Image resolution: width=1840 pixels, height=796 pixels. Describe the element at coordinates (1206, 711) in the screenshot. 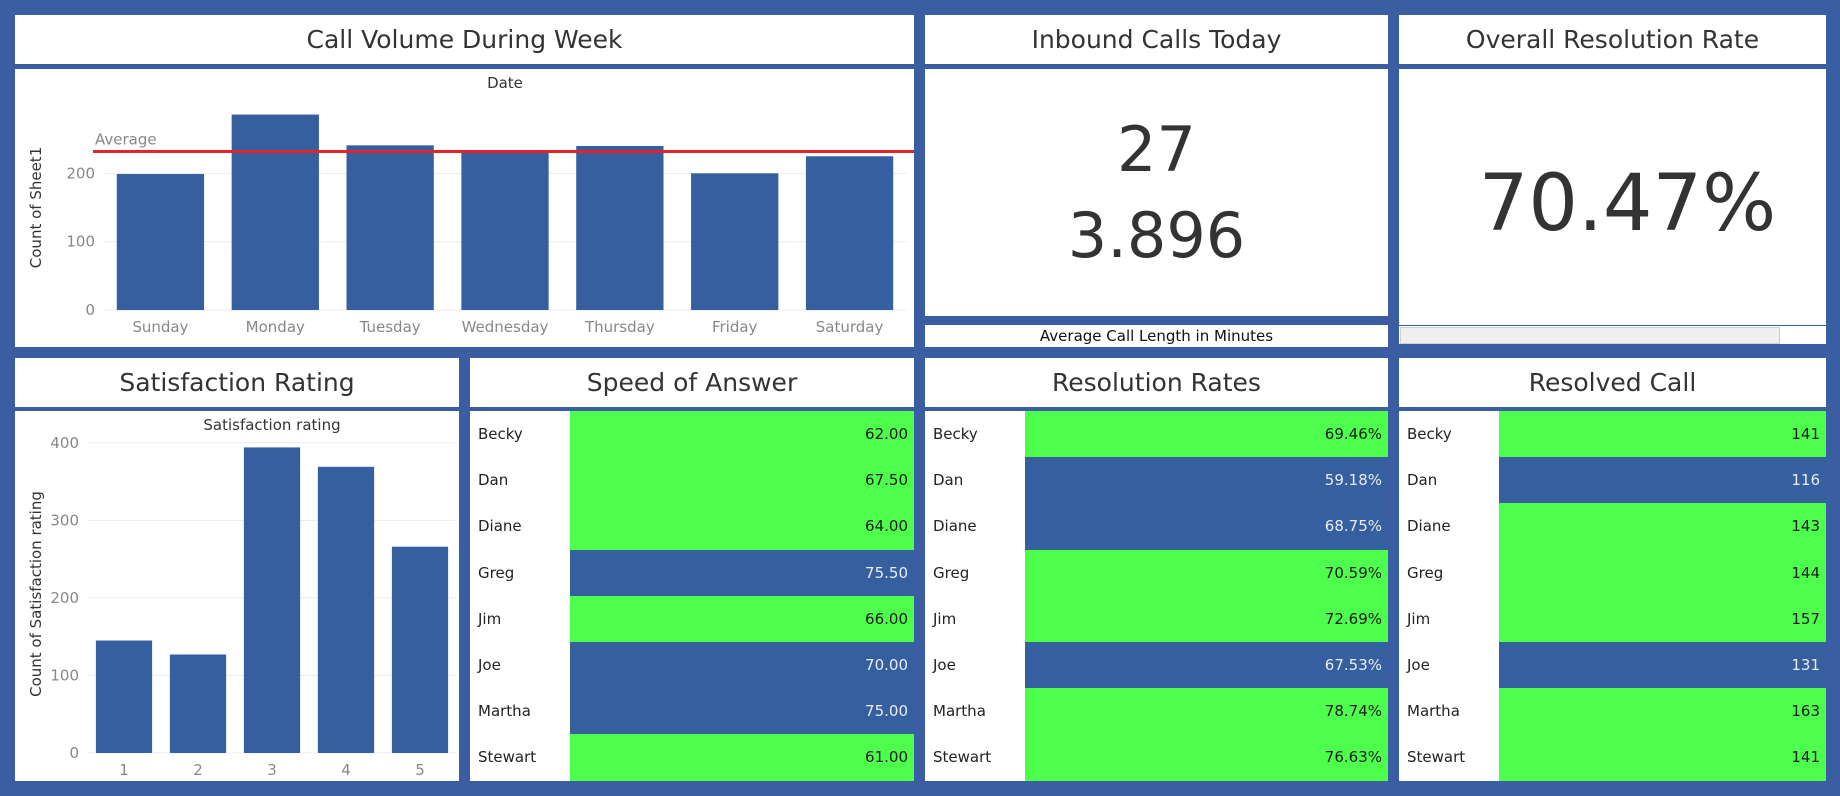

I see `row-value: 78.74%` at that location.